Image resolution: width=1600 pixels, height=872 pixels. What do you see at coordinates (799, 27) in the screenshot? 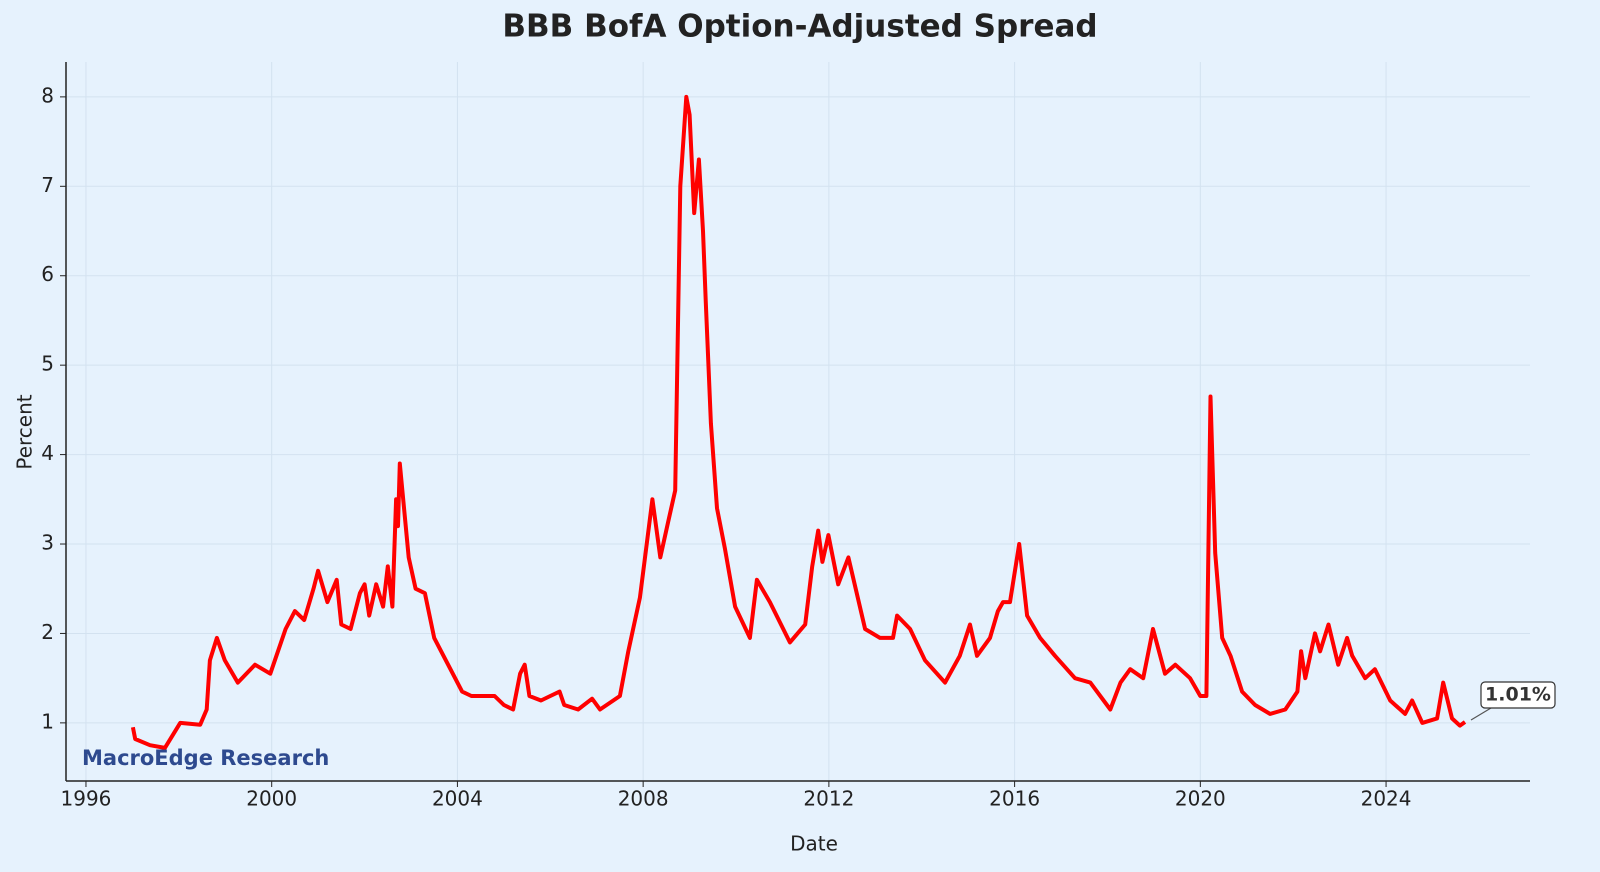
I see `chart-title: BBB BofA Option-Adjusted Spread` at bounding box center [799, 27].